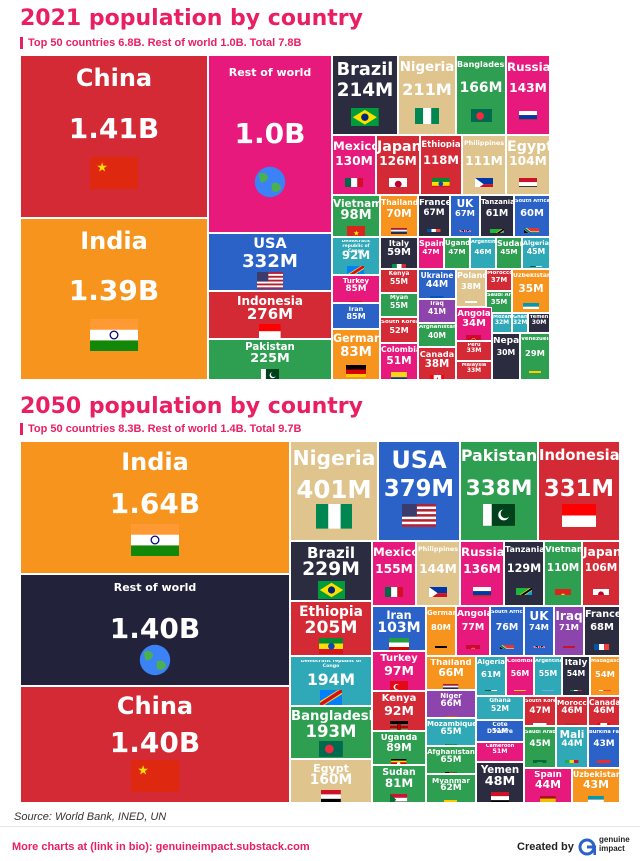 This screenshot has height=861, width=640. Describe the element at coordinates (431, 262) in the screenshot. I see `flag-es-icon` at that location.